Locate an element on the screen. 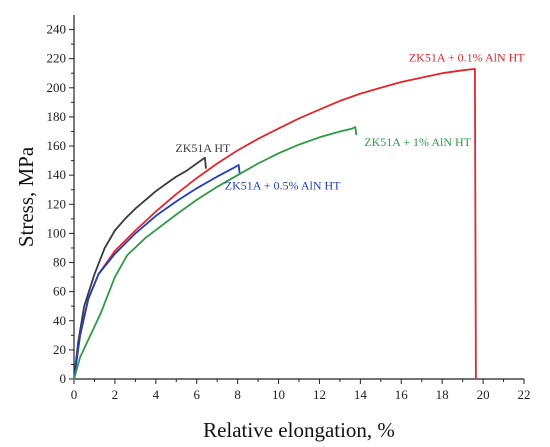 The image size is (550, 447). y-ticks: 0 20 40 60 80 100 120 140 160 180 200 220 240 is located at coordinates (60, 204).